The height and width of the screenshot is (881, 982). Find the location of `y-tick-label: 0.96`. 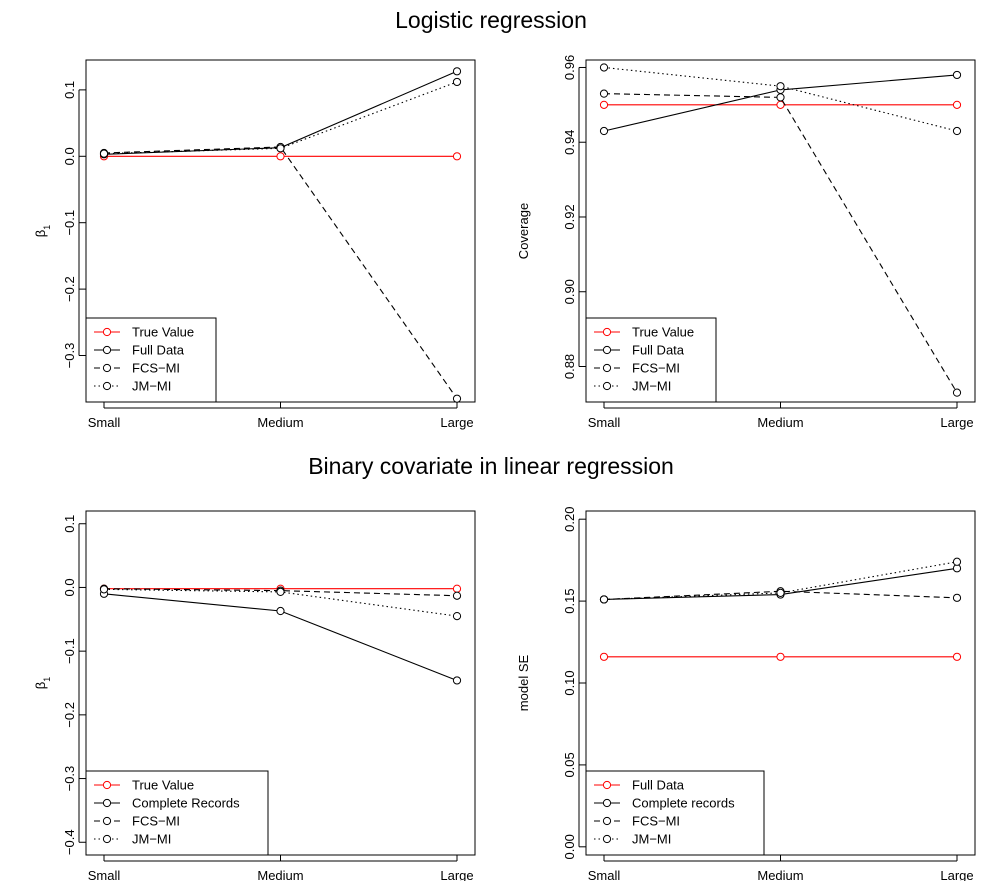

y-tick-label: 0.96 is located at coordinates (569, 67).